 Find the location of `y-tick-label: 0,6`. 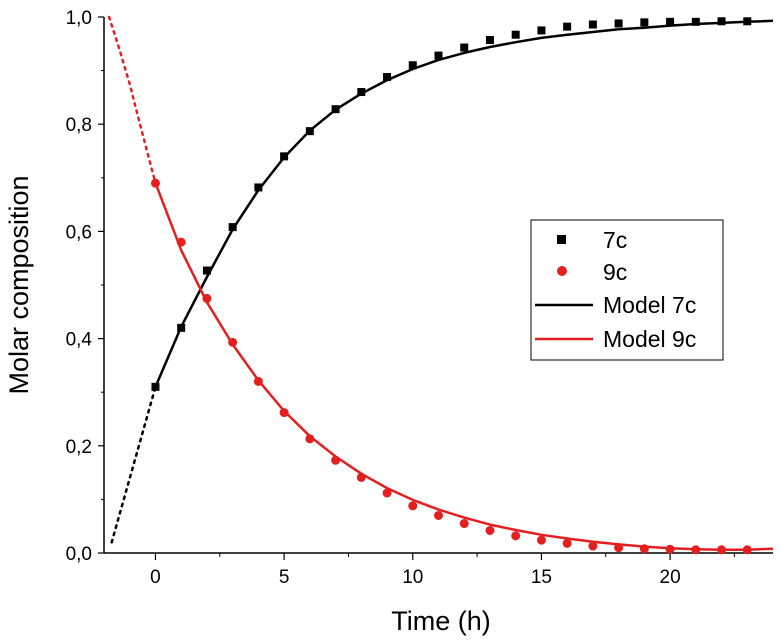

y-tick-label: 0,6 is located at coordinates (79, 232).